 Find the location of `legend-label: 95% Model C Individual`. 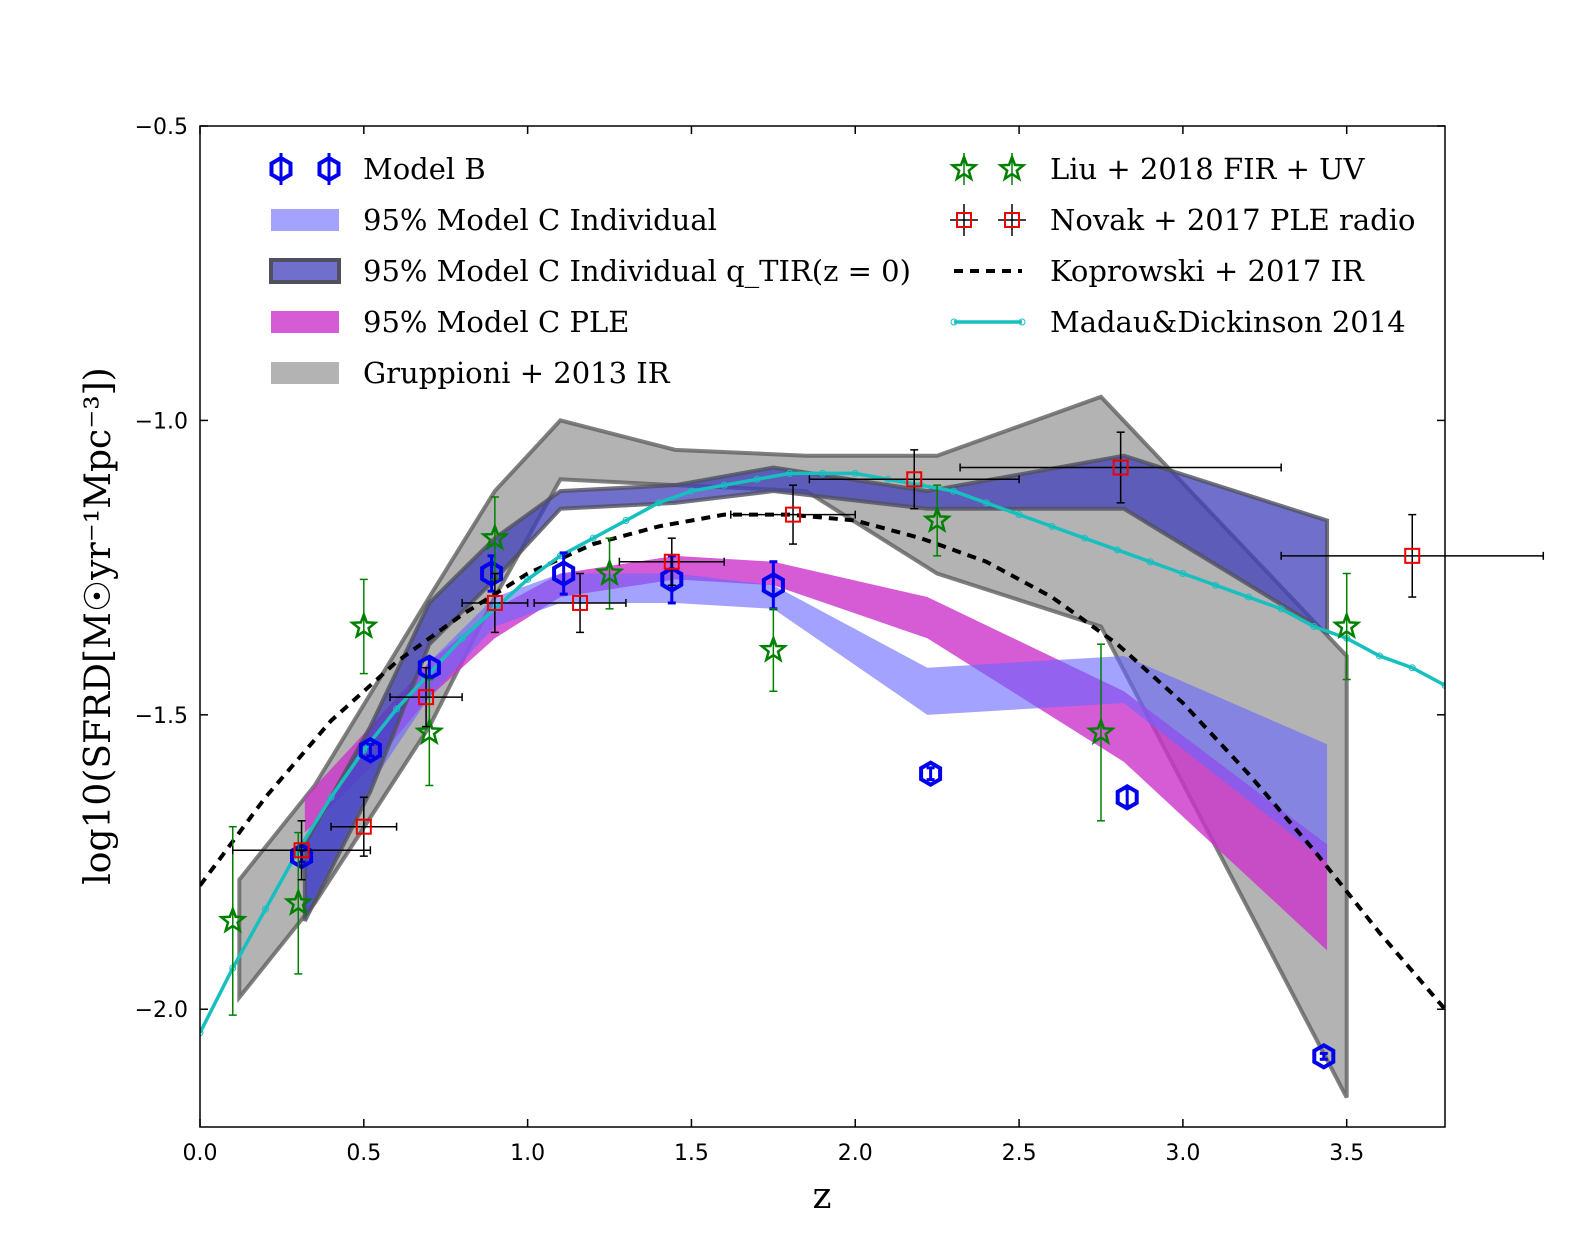

legend-label: 95% Model C Individual is located at coordinates (540, 220).